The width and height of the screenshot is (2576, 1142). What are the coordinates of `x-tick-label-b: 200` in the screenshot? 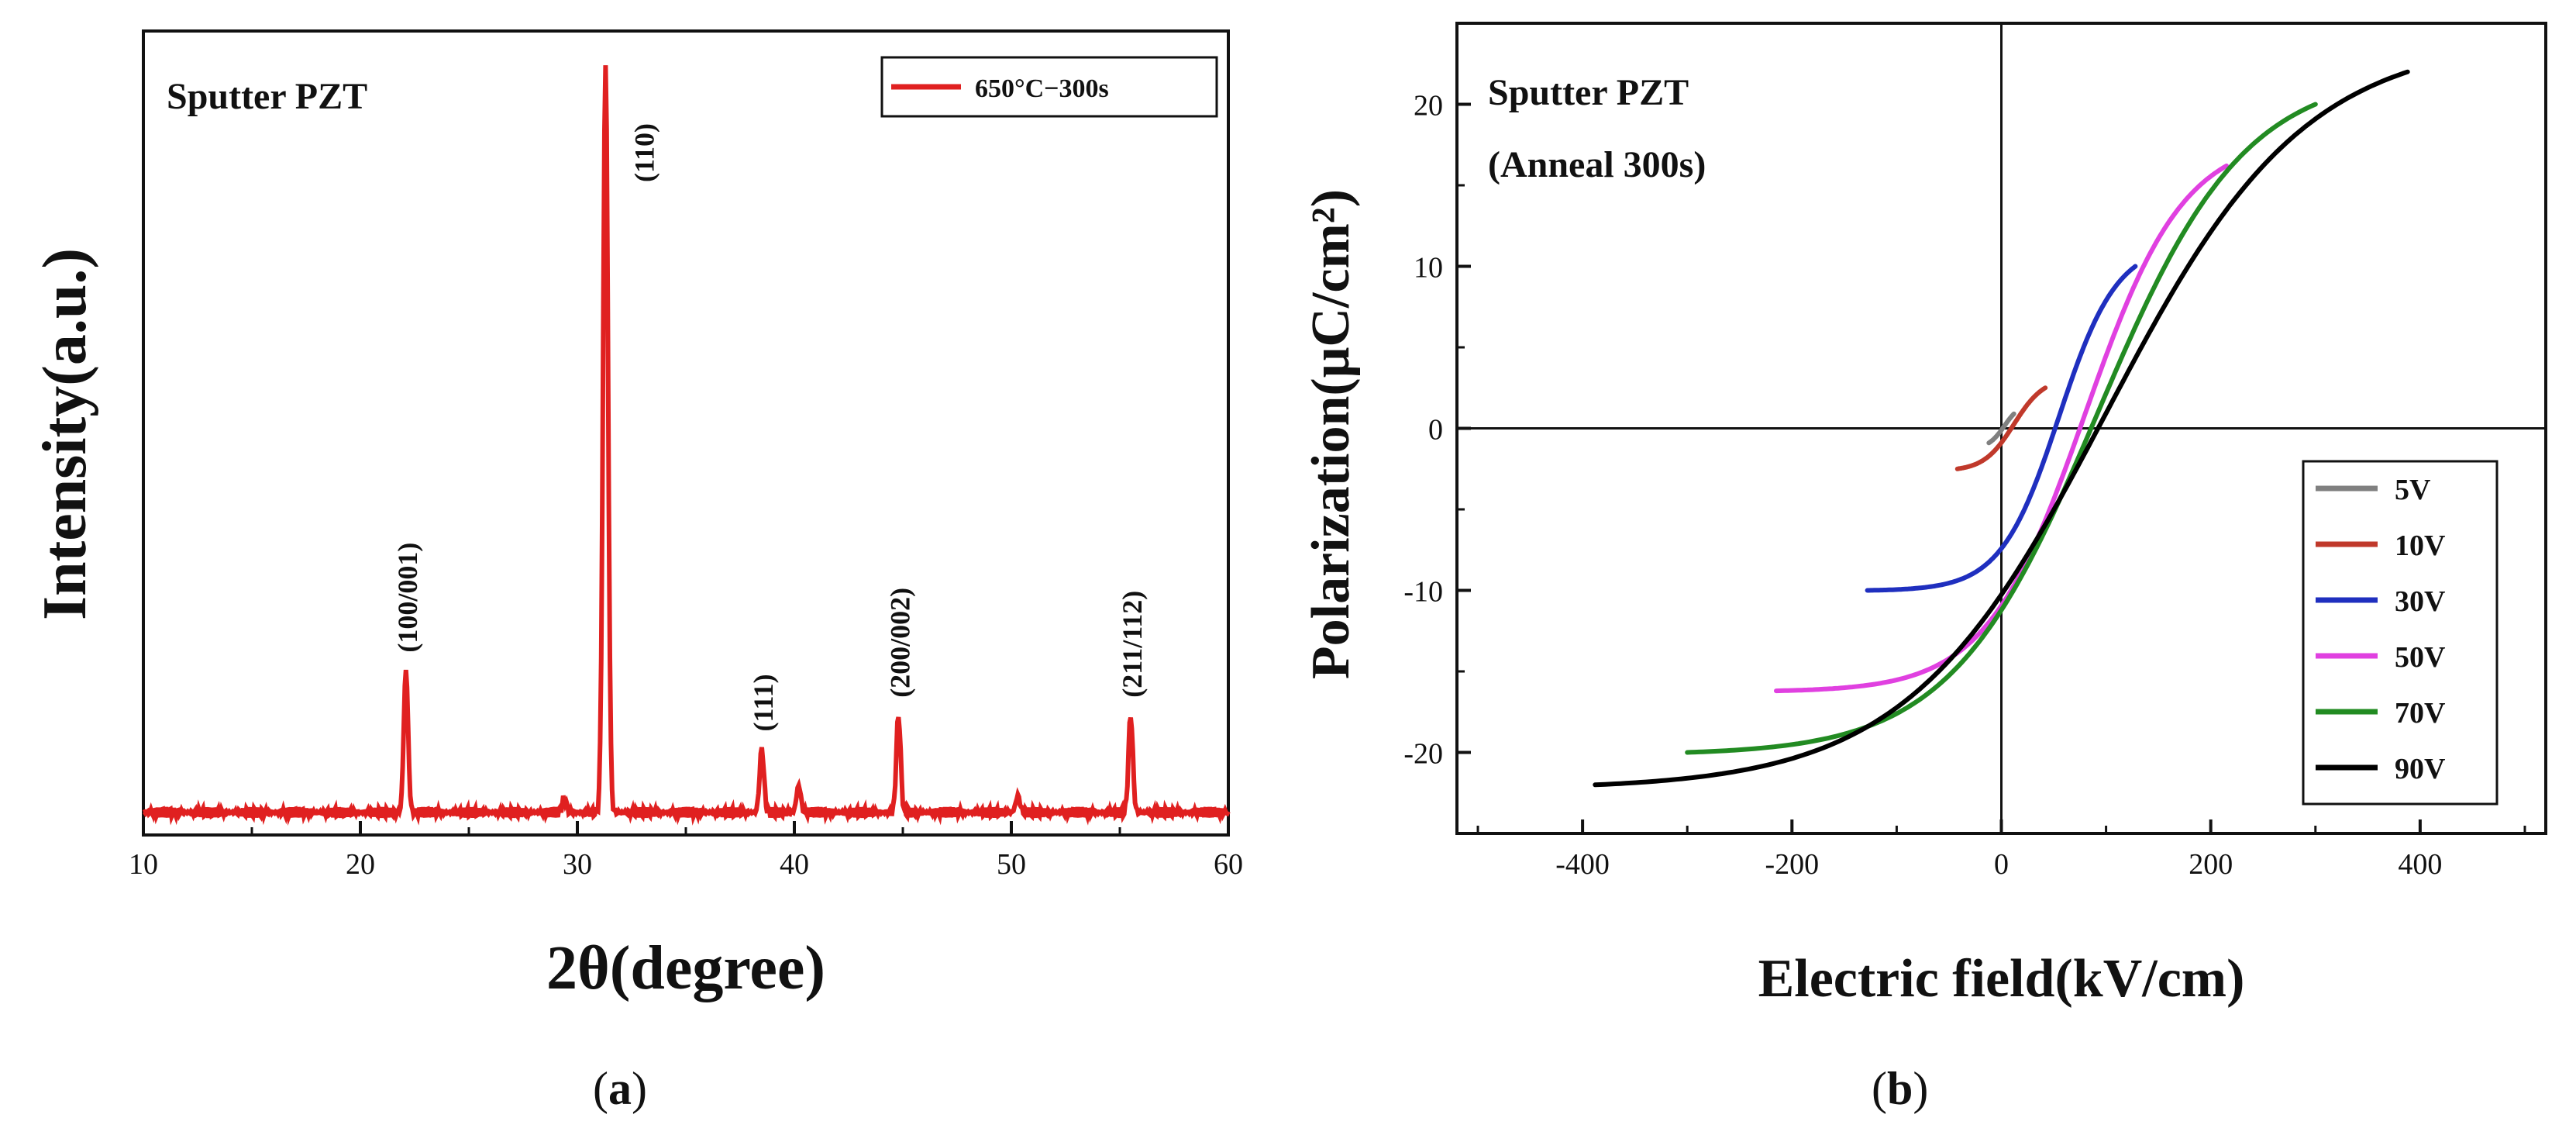 It's located at (2211, 864).